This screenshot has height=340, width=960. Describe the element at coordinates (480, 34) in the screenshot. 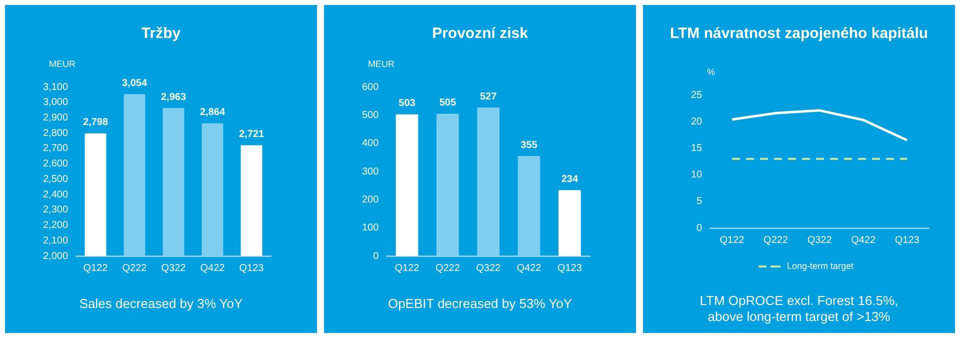

I see `chart-title: Provozní zisk` at that location.